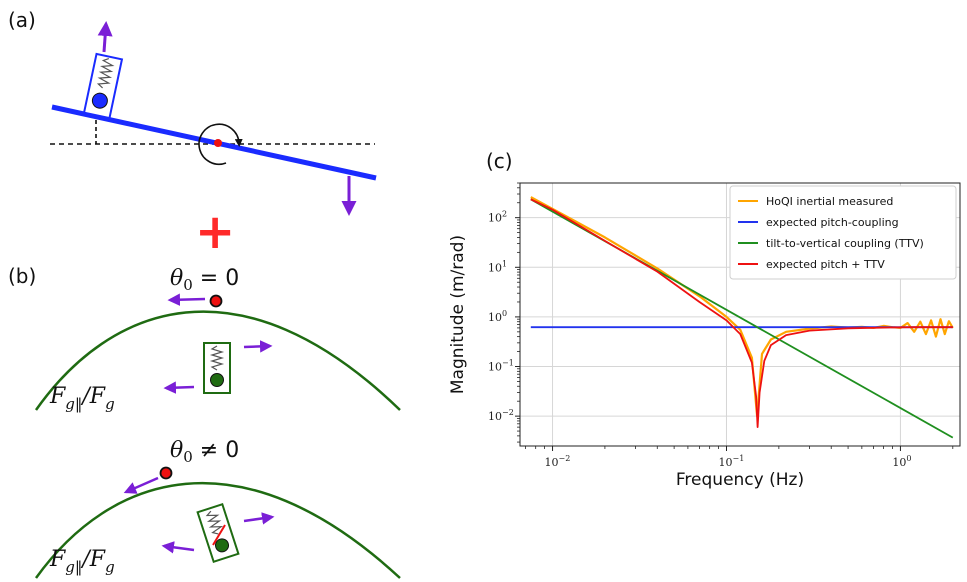  What do you see at coordinates (501, 415) in the screenshot?
I see `y-tick-label: 10⁻²` at bounding box center [501, 415].